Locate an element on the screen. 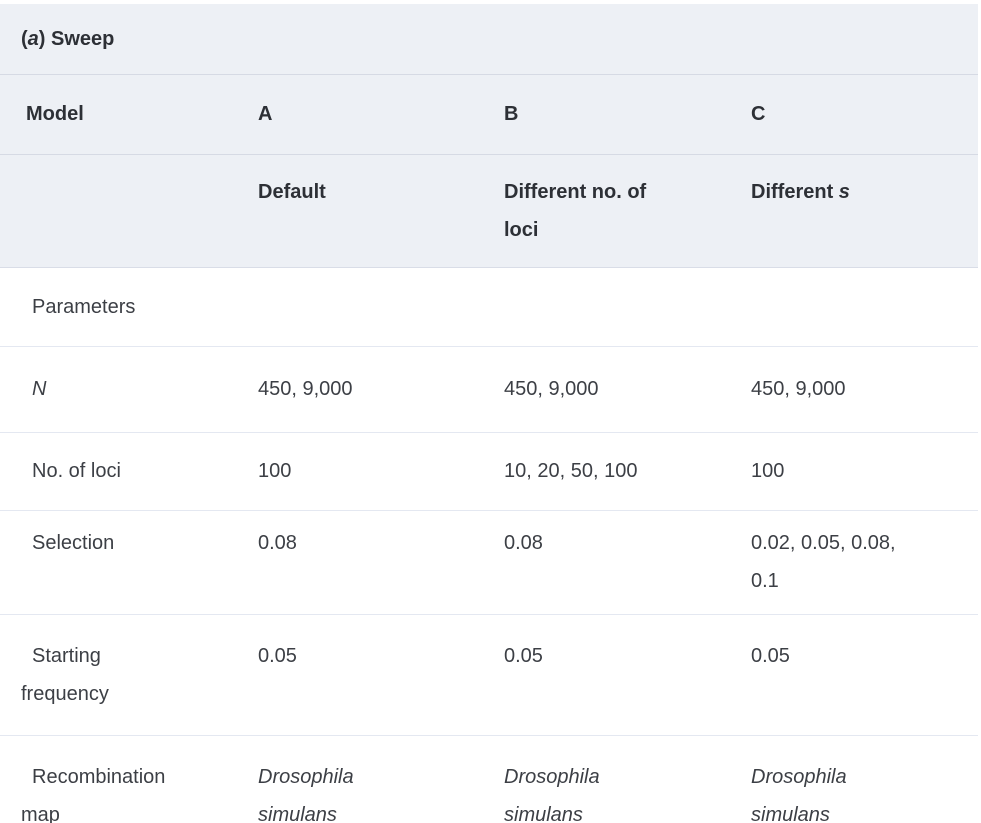 The image size is (981, 823). section-row-parameters: Parameters is located at coordinates (489, 307).